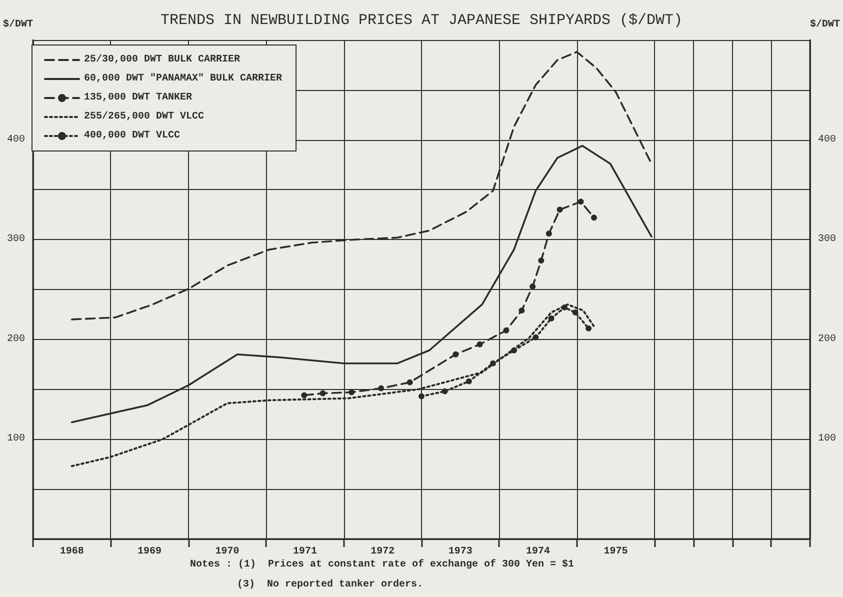 The width and height of the screenshot is (843, 597). Describe the element at coordinates (382, 552) in the screenshot. I see `x-tick-label: 1972` at that location.